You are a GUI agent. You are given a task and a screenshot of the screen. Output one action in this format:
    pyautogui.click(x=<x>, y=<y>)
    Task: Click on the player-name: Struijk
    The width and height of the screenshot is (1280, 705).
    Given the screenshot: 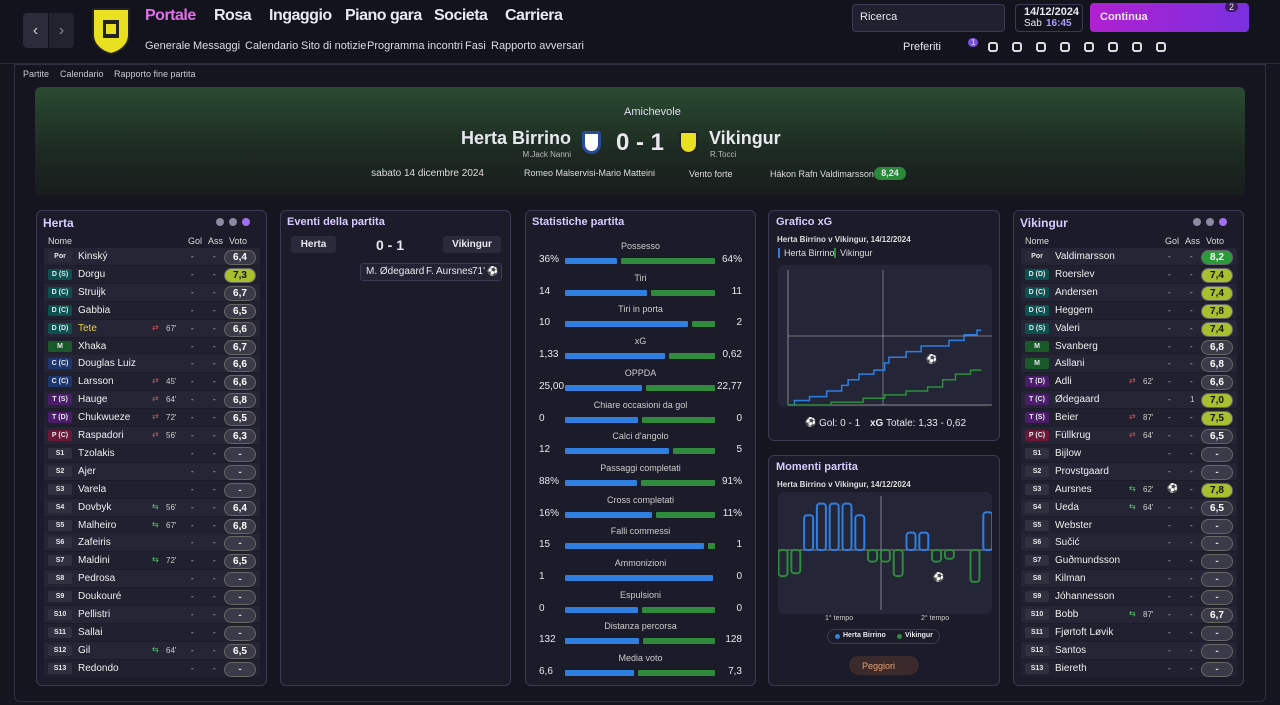 What is the action you would take?
    pyautogui.click(x=92, y=292)
    